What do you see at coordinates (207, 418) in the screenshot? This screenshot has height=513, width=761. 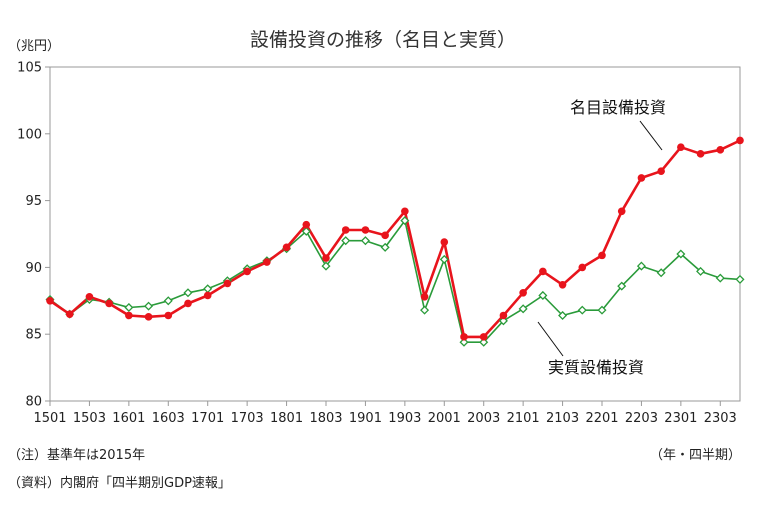 I see `x-tick-label: 1701` at bounding box center [207, 418].